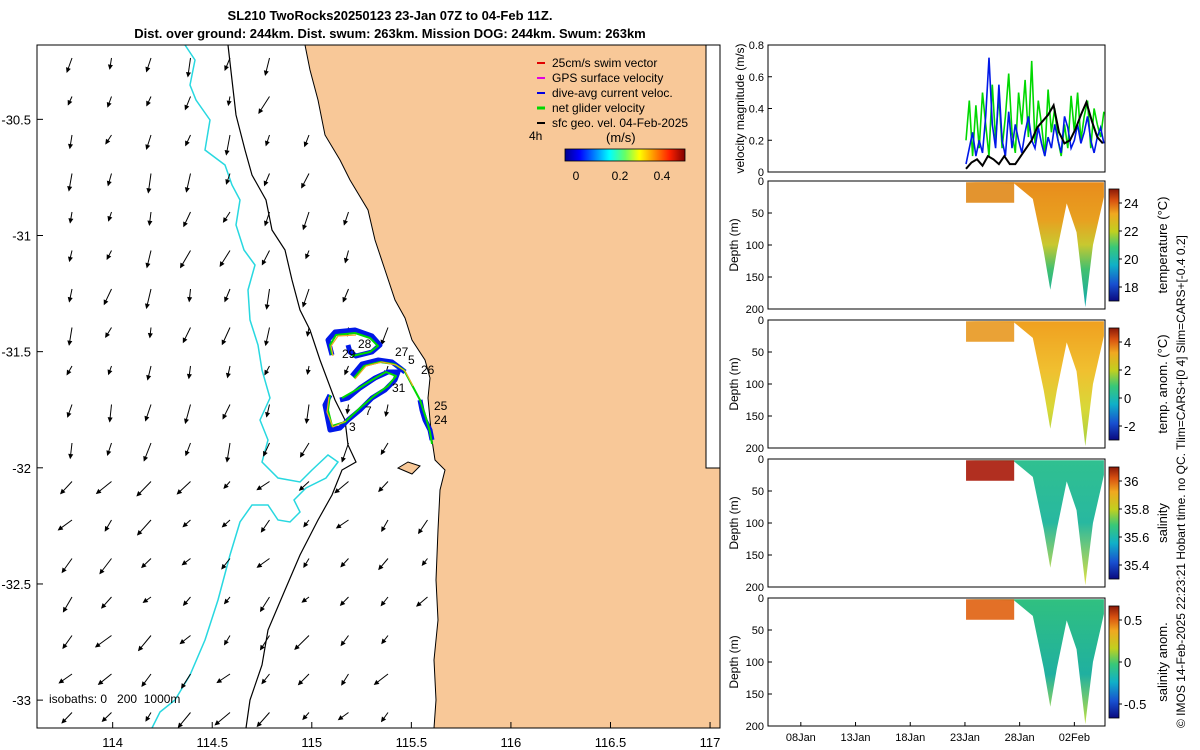  Describe the element at coordinates (1136, 565) in the screenshot. I see `colorbar-tick-label: 35.4` at that location.